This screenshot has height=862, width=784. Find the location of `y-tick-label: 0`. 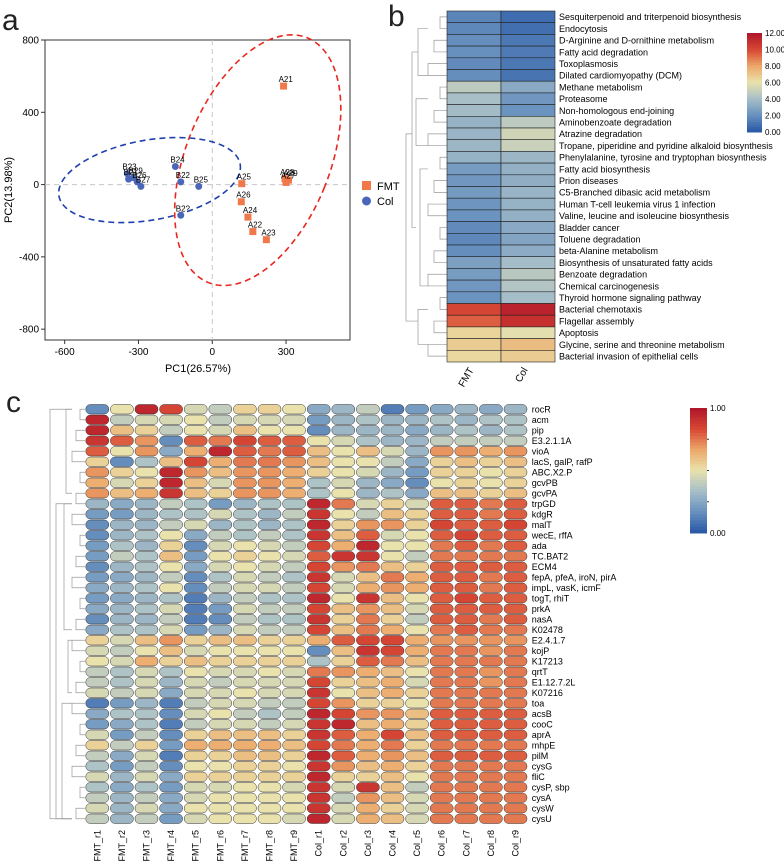

y-tick-label: 0 is located at coordinates (36, 185).